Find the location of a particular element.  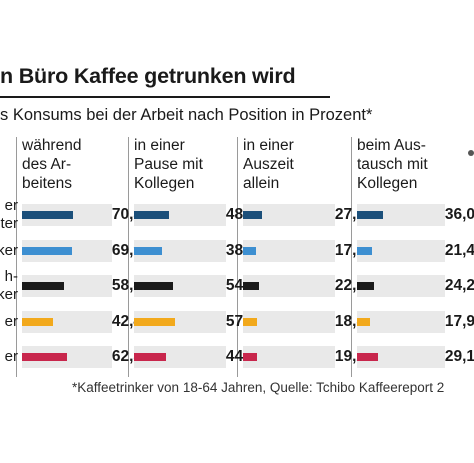

cut-off-column-icon is located at coordinates (471, 153).